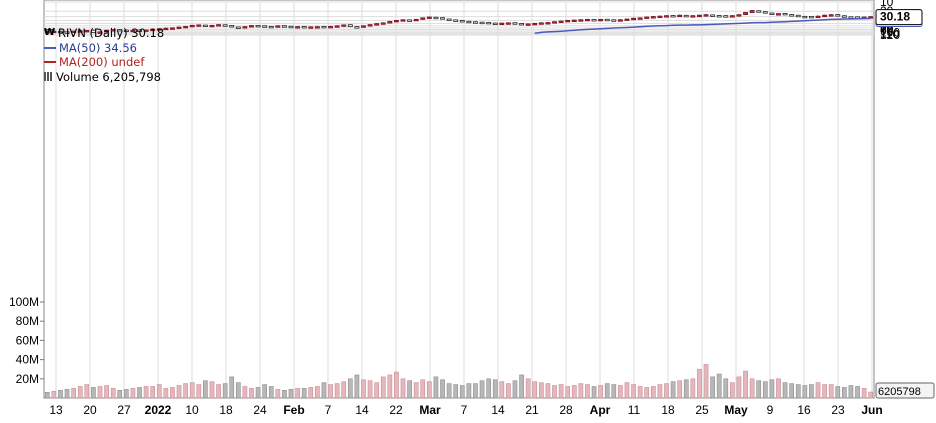 The width and height of the screenshot is (936, 423). What do you see at coordinates (24, 302) in the screenshot?
I see `volume-tick-label: 100M` at bounding box center [24, 302].